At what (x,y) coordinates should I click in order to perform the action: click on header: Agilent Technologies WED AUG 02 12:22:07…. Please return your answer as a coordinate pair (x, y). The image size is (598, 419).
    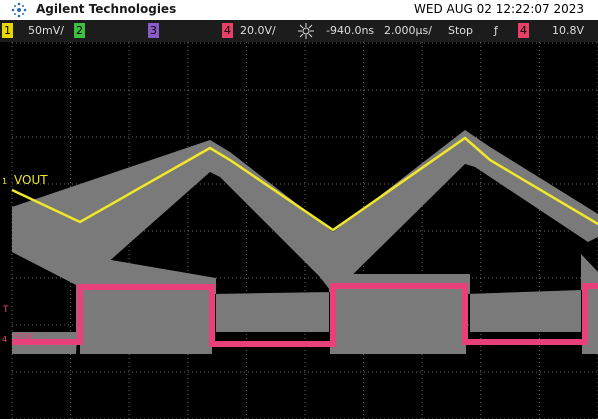
    Looking at the image, I should click on (299, 10).